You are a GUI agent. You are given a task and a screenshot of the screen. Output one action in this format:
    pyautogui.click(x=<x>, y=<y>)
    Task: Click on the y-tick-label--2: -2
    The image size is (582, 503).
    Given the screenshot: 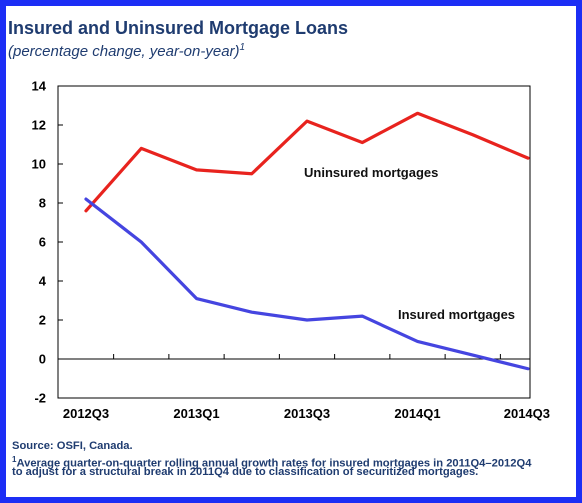 What is the action you would take?
    pyautogui.click(x=40, y=398)
    